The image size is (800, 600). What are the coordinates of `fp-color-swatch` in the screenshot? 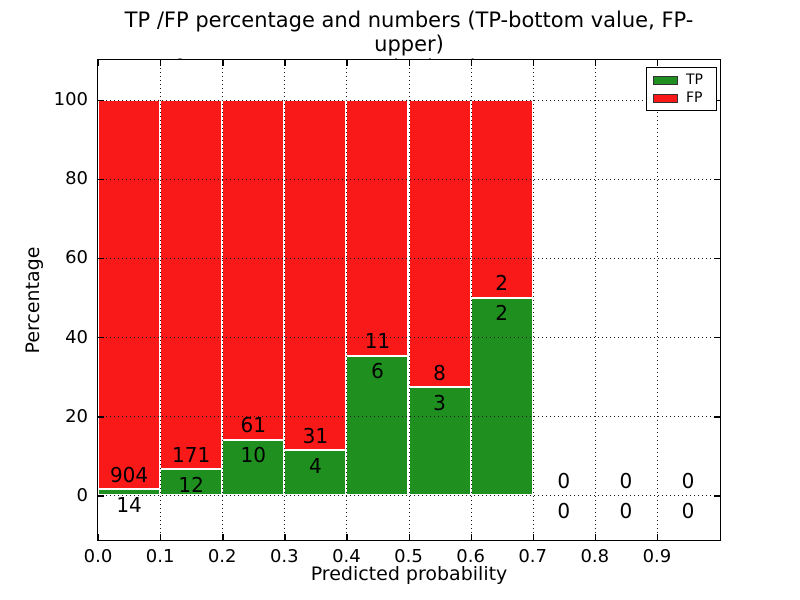 It's located at (665, 98).